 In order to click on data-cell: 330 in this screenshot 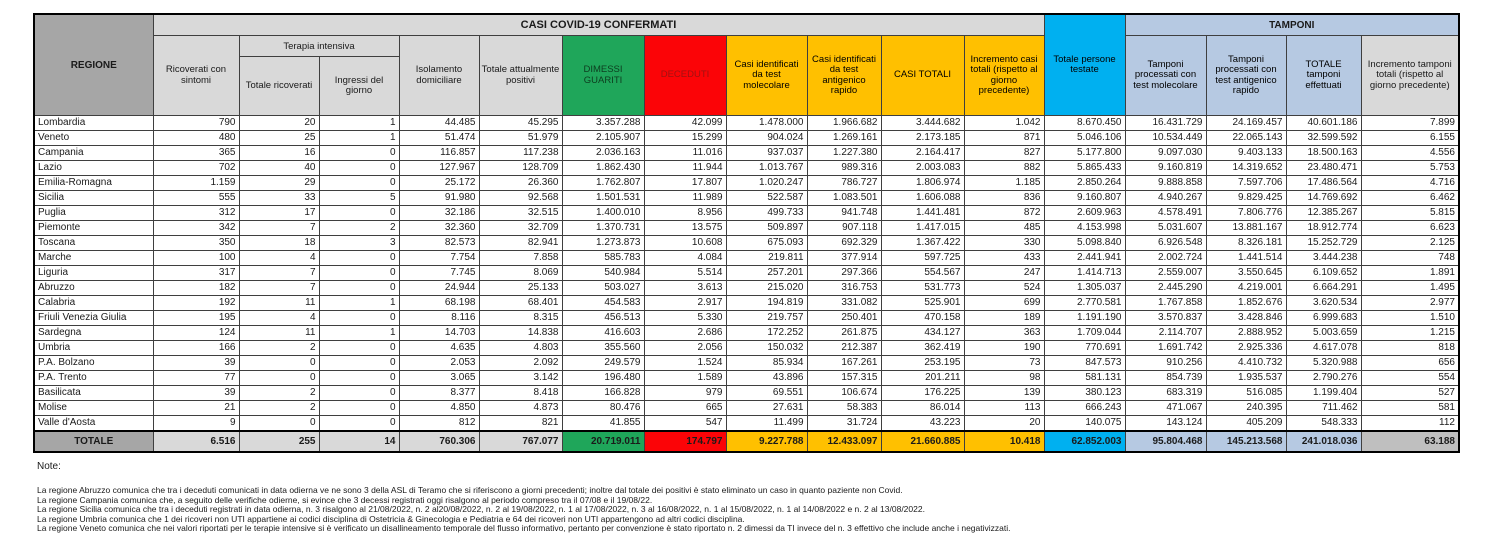, I will do `click(1004, 243)`.